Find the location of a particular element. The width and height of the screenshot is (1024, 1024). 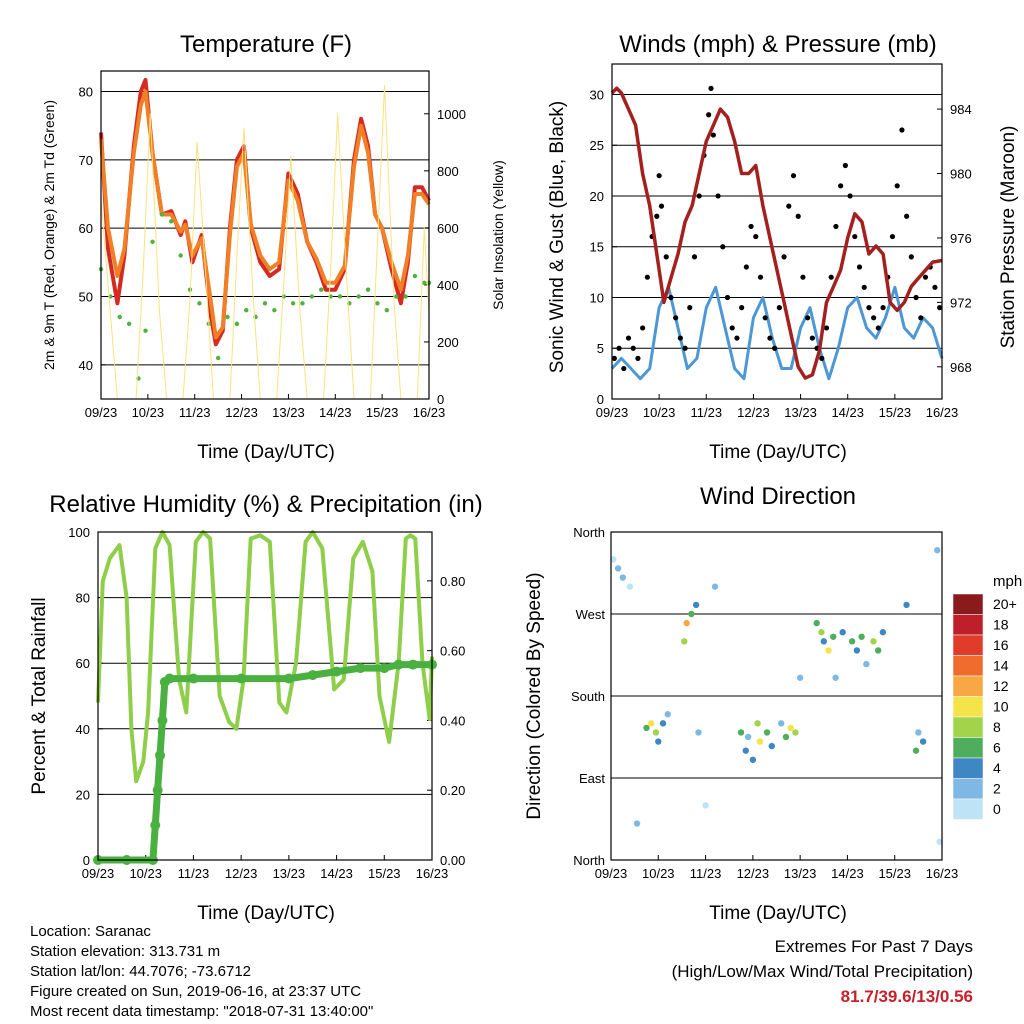

y2-tick-label: 400 is located at coordinates (448, 285).